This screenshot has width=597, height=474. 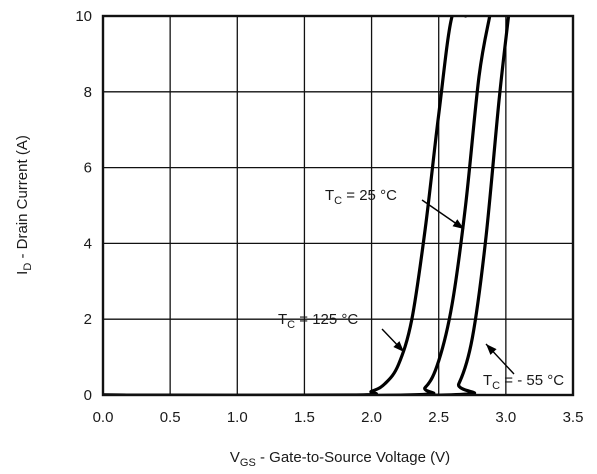 I want to click on leader-25c-arrowhead, so click(x=458, y=224).